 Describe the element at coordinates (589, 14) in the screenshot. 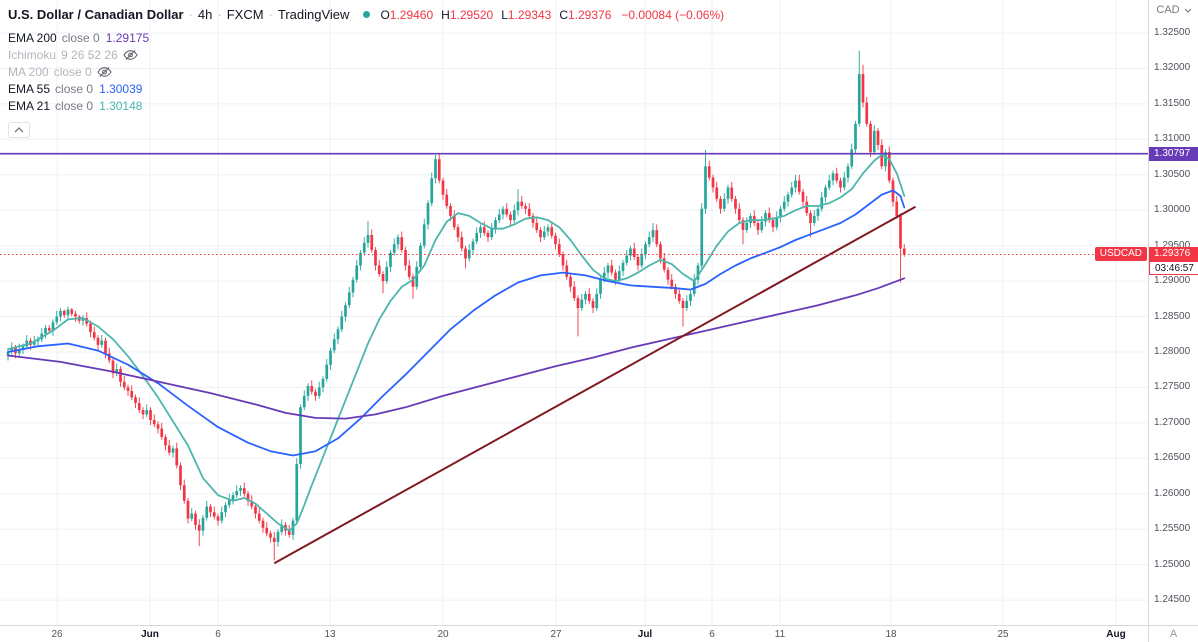

I see `close-value: 1.29376` at that location.